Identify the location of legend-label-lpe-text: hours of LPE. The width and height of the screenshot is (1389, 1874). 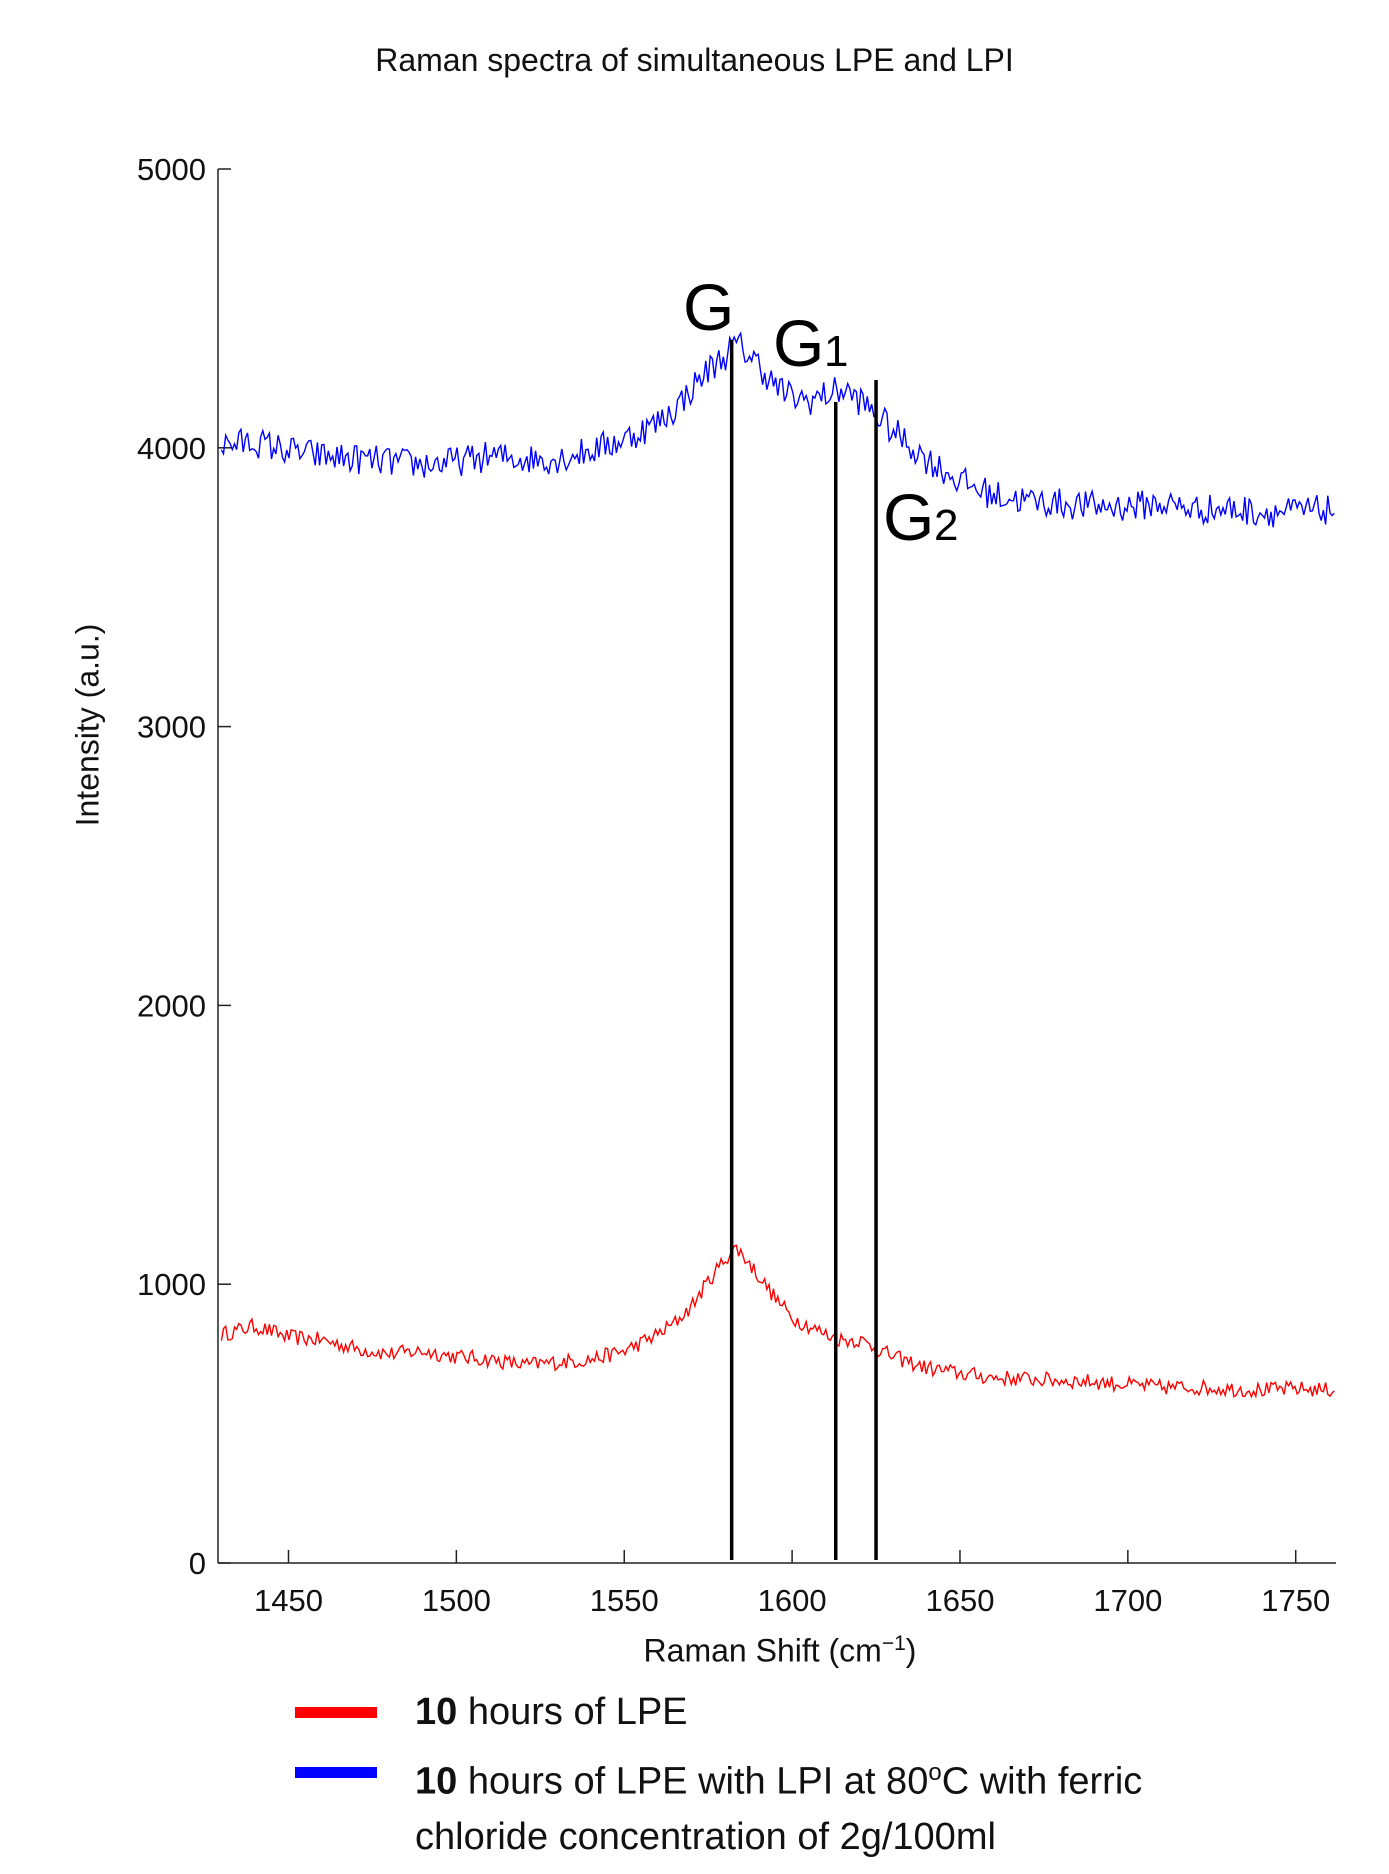
(572, 1712).